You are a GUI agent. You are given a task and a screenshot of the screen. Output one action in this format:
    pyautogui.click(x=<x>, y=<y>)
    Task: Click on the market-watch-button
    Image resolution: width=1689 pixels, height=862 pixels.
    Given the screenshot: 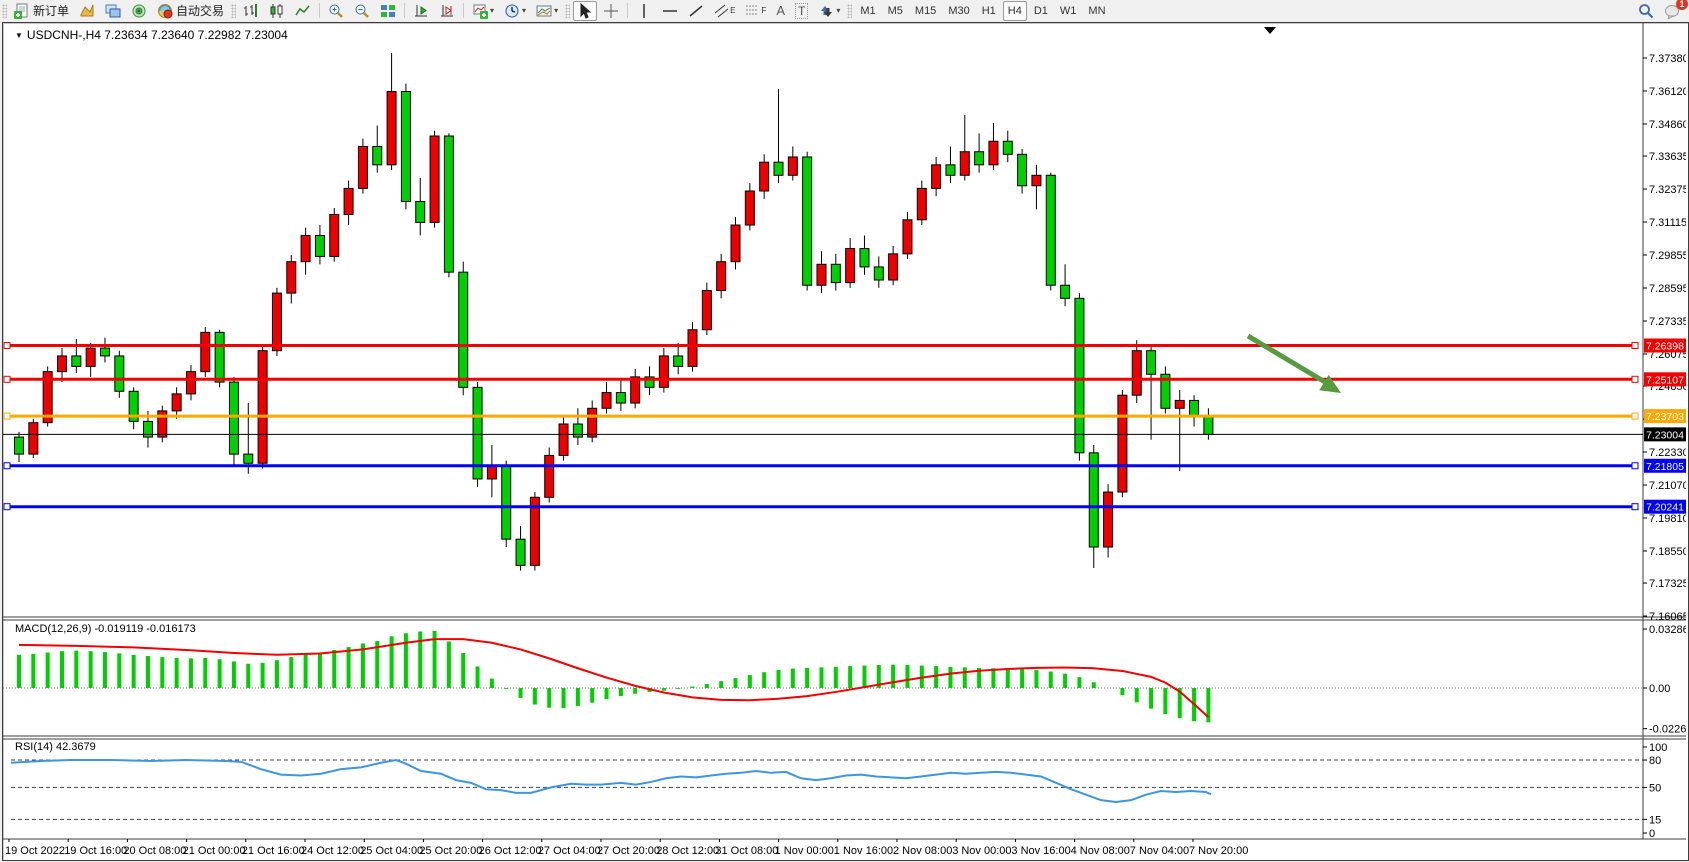 What is the action you would take?
    pyautogui.click(x=87, y=11)
    